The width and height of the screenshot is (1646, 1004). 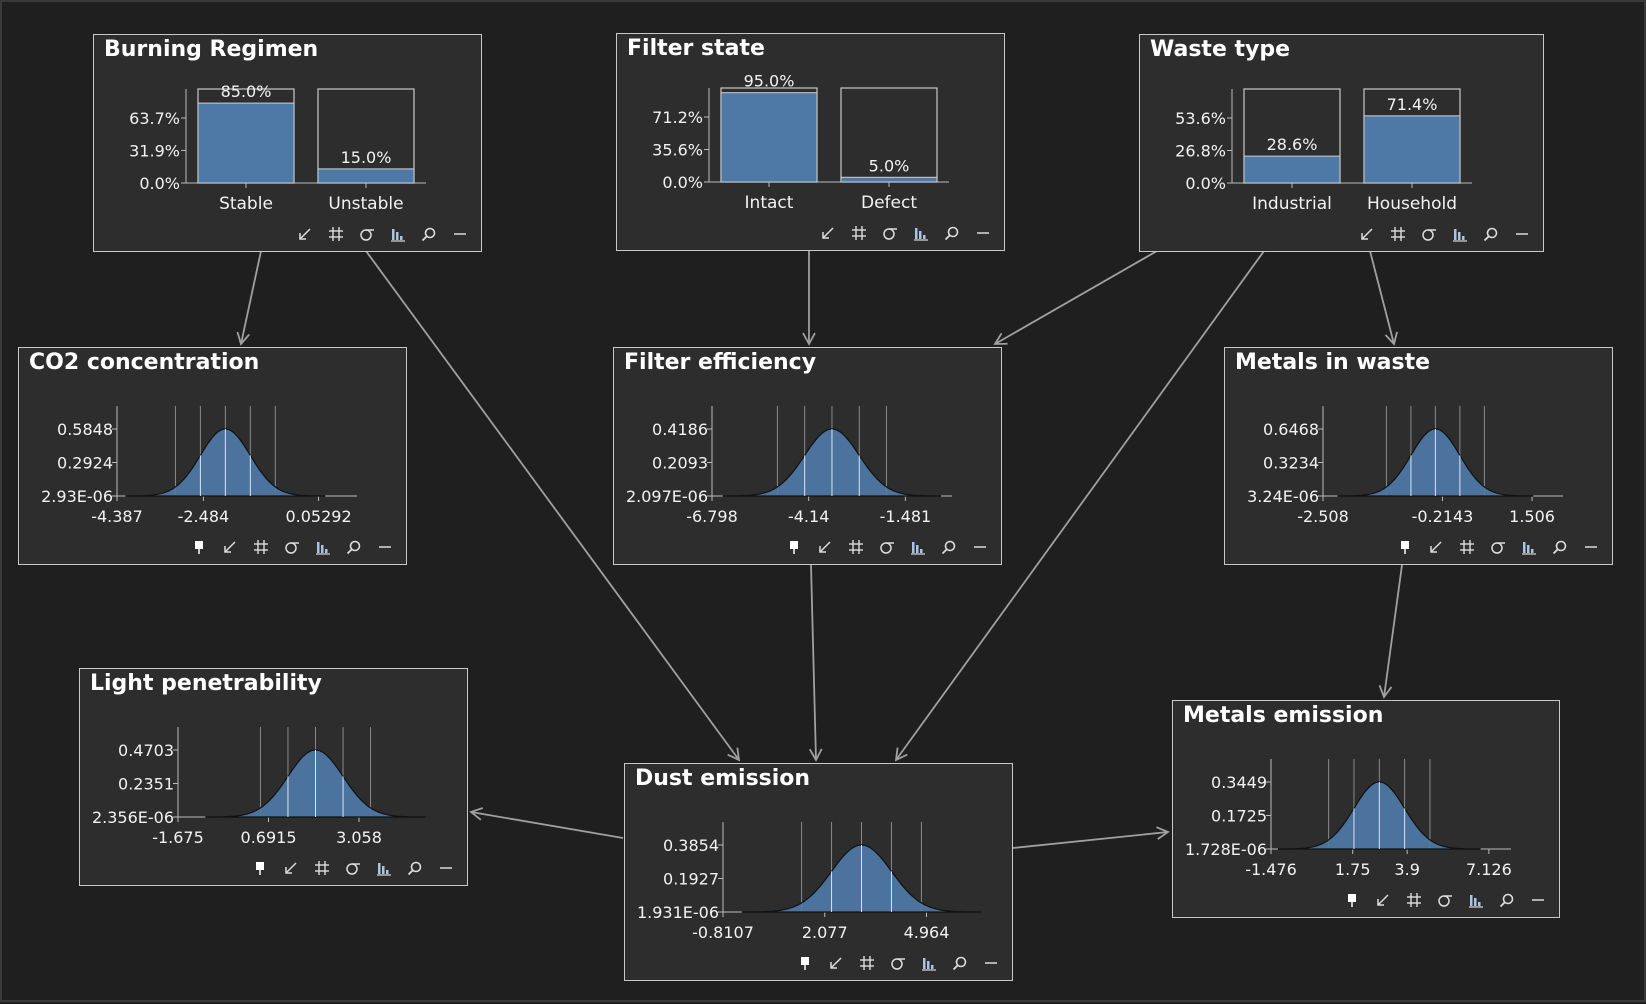 I want to click on edge-waste_type-to-filter_eff, so click(x=1075, y=297).